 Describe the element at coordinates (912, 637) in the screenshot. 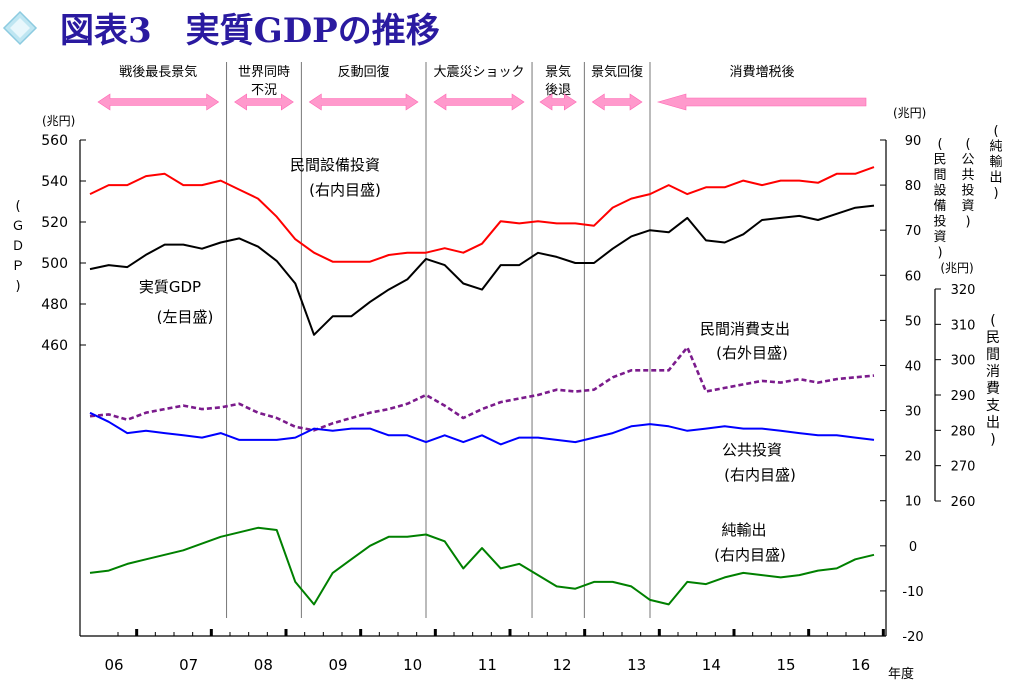

I see `right-inner-axis-tick-label: -20` at that location.